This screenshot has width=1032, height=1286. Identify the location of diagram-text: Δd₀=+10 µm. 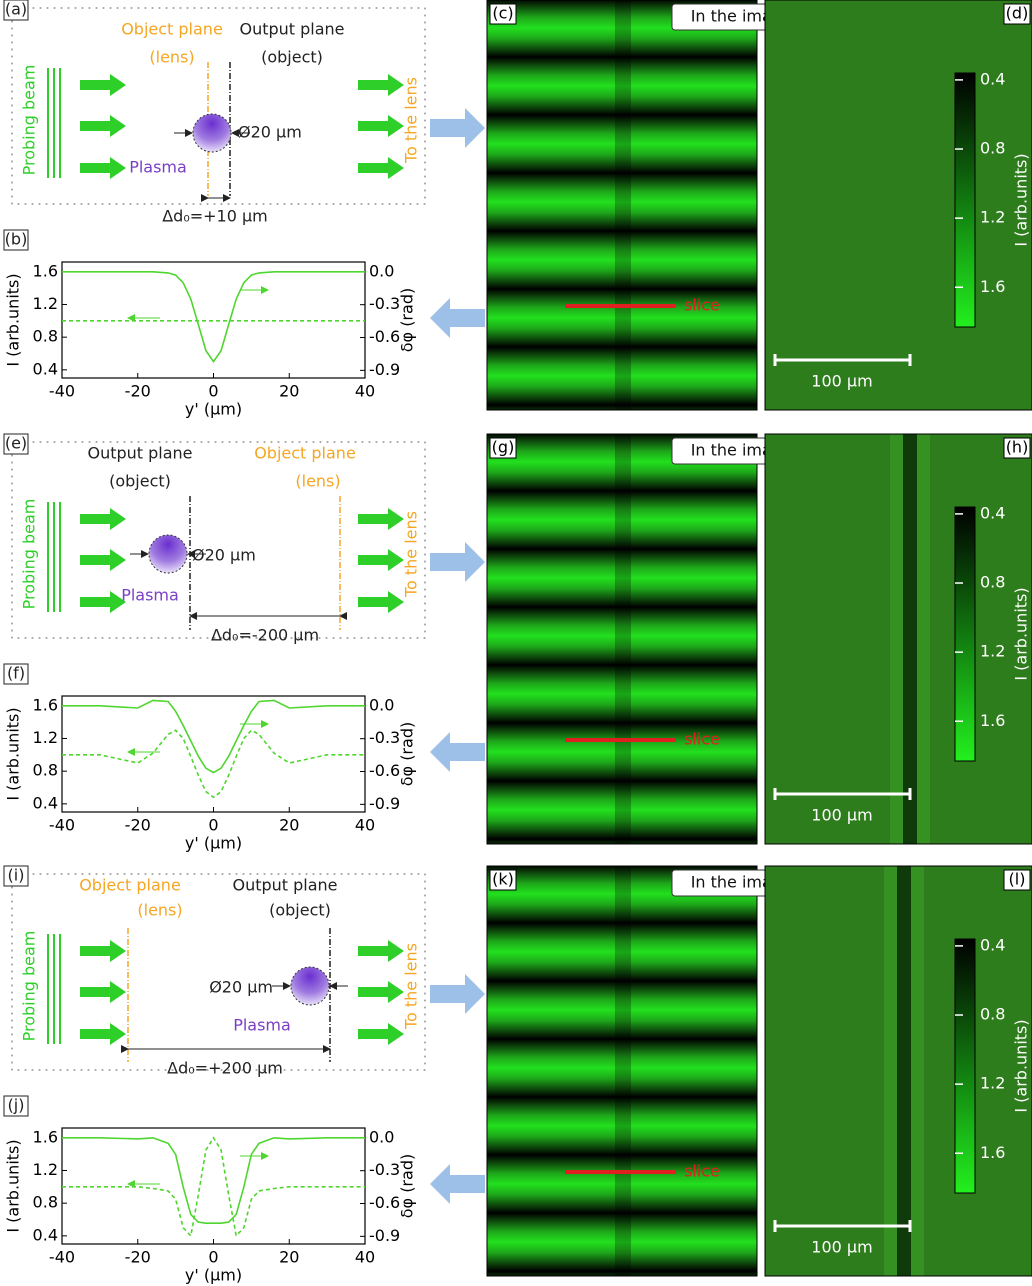
(215, 216).